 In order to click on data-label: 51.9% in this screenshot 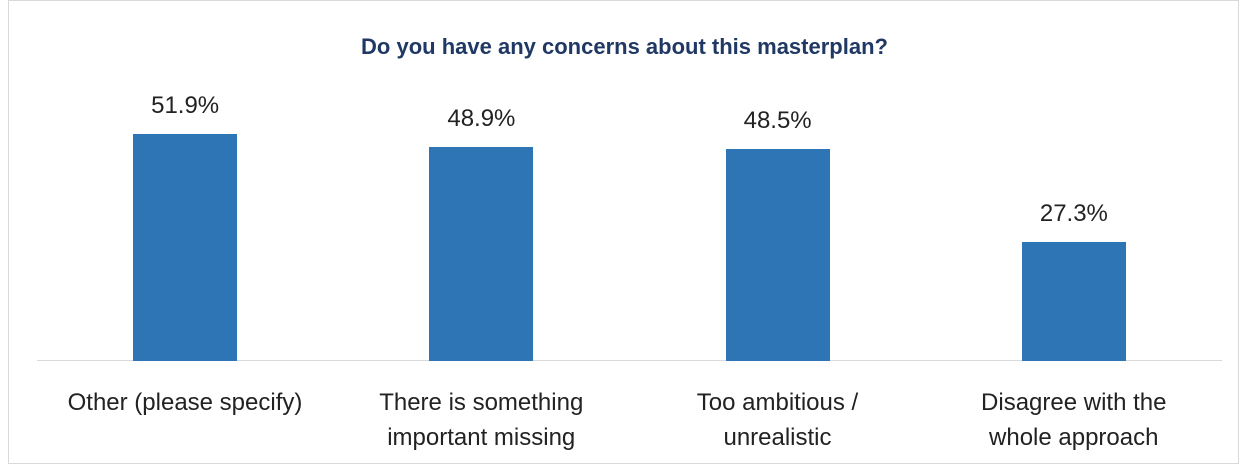, I will do `click(185, 106)`.